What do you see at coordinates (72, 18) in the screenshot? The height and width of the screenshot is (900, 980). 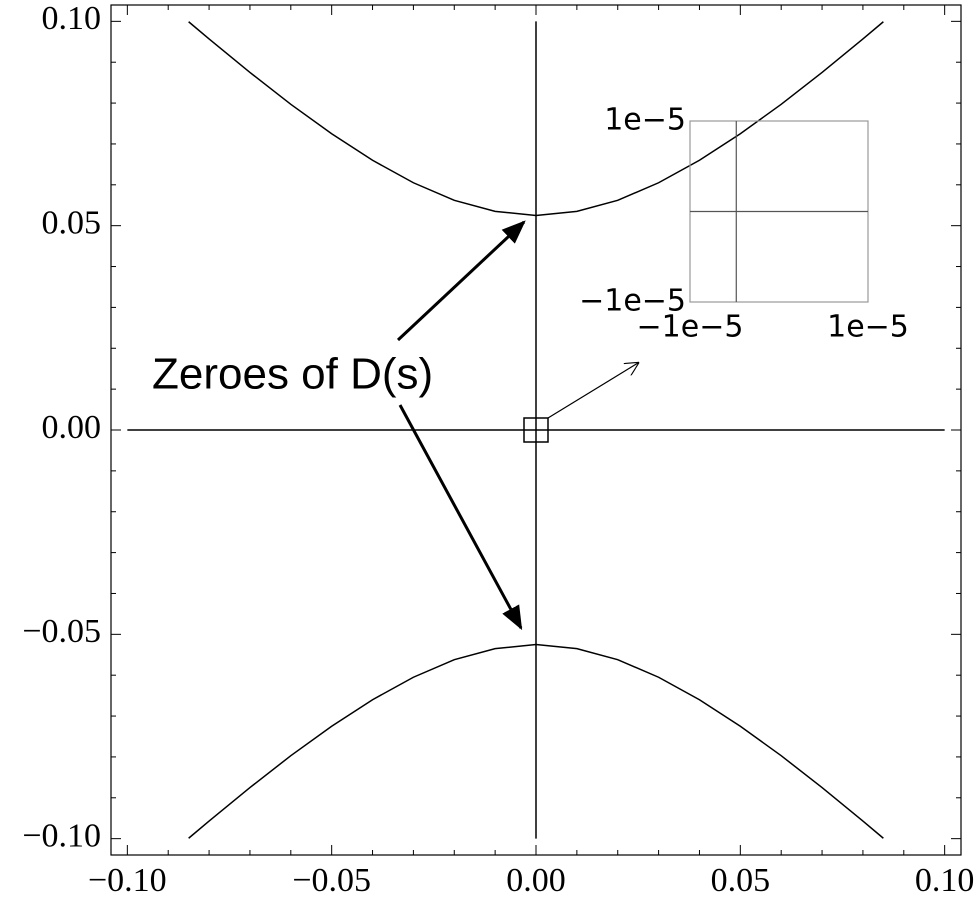 I see `y-tick-label: 0.10` at bounding box center [72, 18].